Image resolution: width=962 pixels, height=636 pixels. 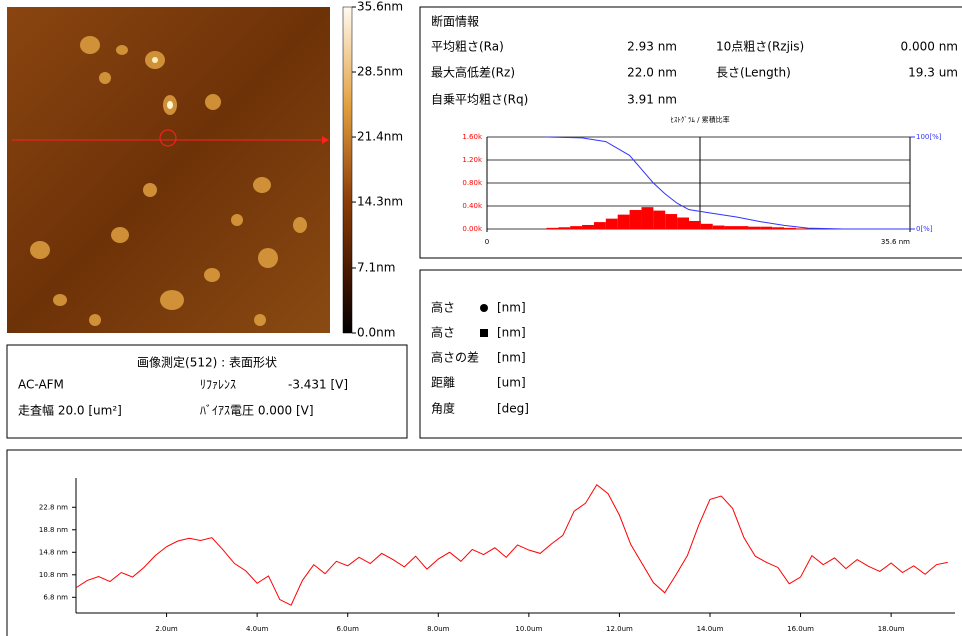 What do you see at coordinates (53, 507) in the screenshot?
I see `y-tick-label: 22.8 nm` at bounding box center [53, 507].